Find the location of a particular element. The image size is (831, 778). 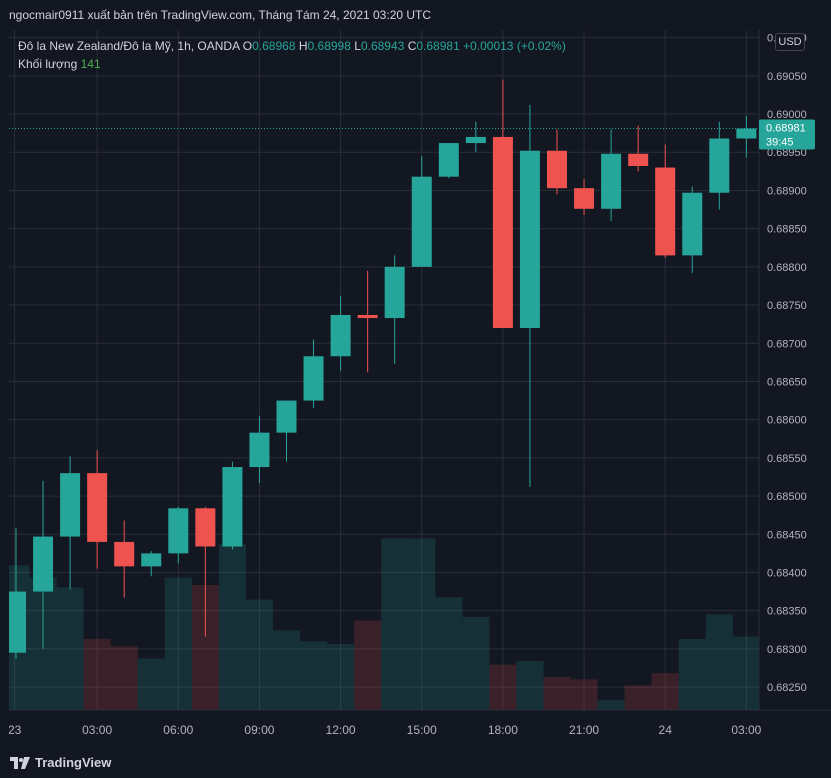

y-tick-label: 0.68950 is located at coordinates (787, 153).